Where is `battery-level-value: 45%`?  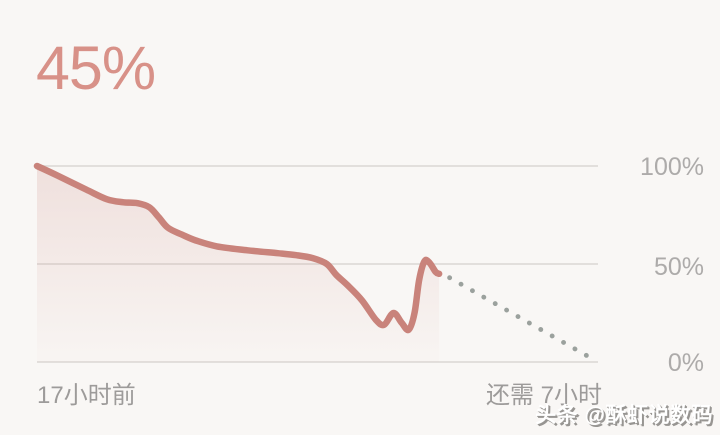 battery-level-value: 45% is located at coordinates (96, 68).